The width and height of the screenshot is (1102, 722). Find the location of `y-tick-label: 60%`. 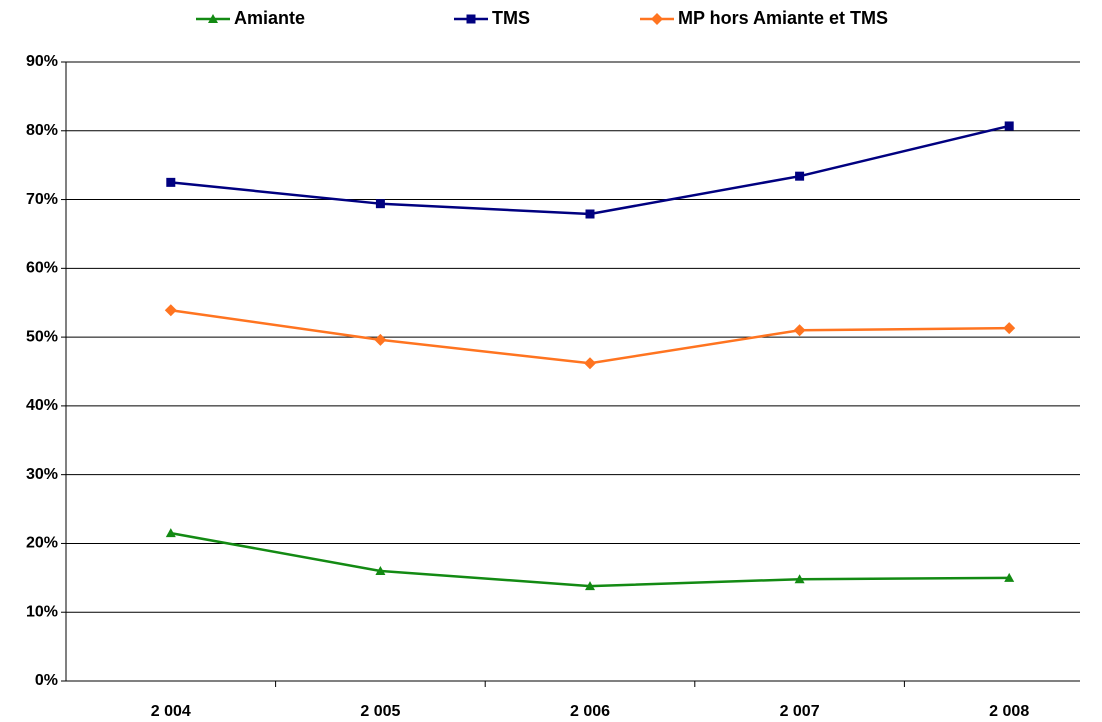

y-tick-label: 60% is located at coordinates (42, 268).